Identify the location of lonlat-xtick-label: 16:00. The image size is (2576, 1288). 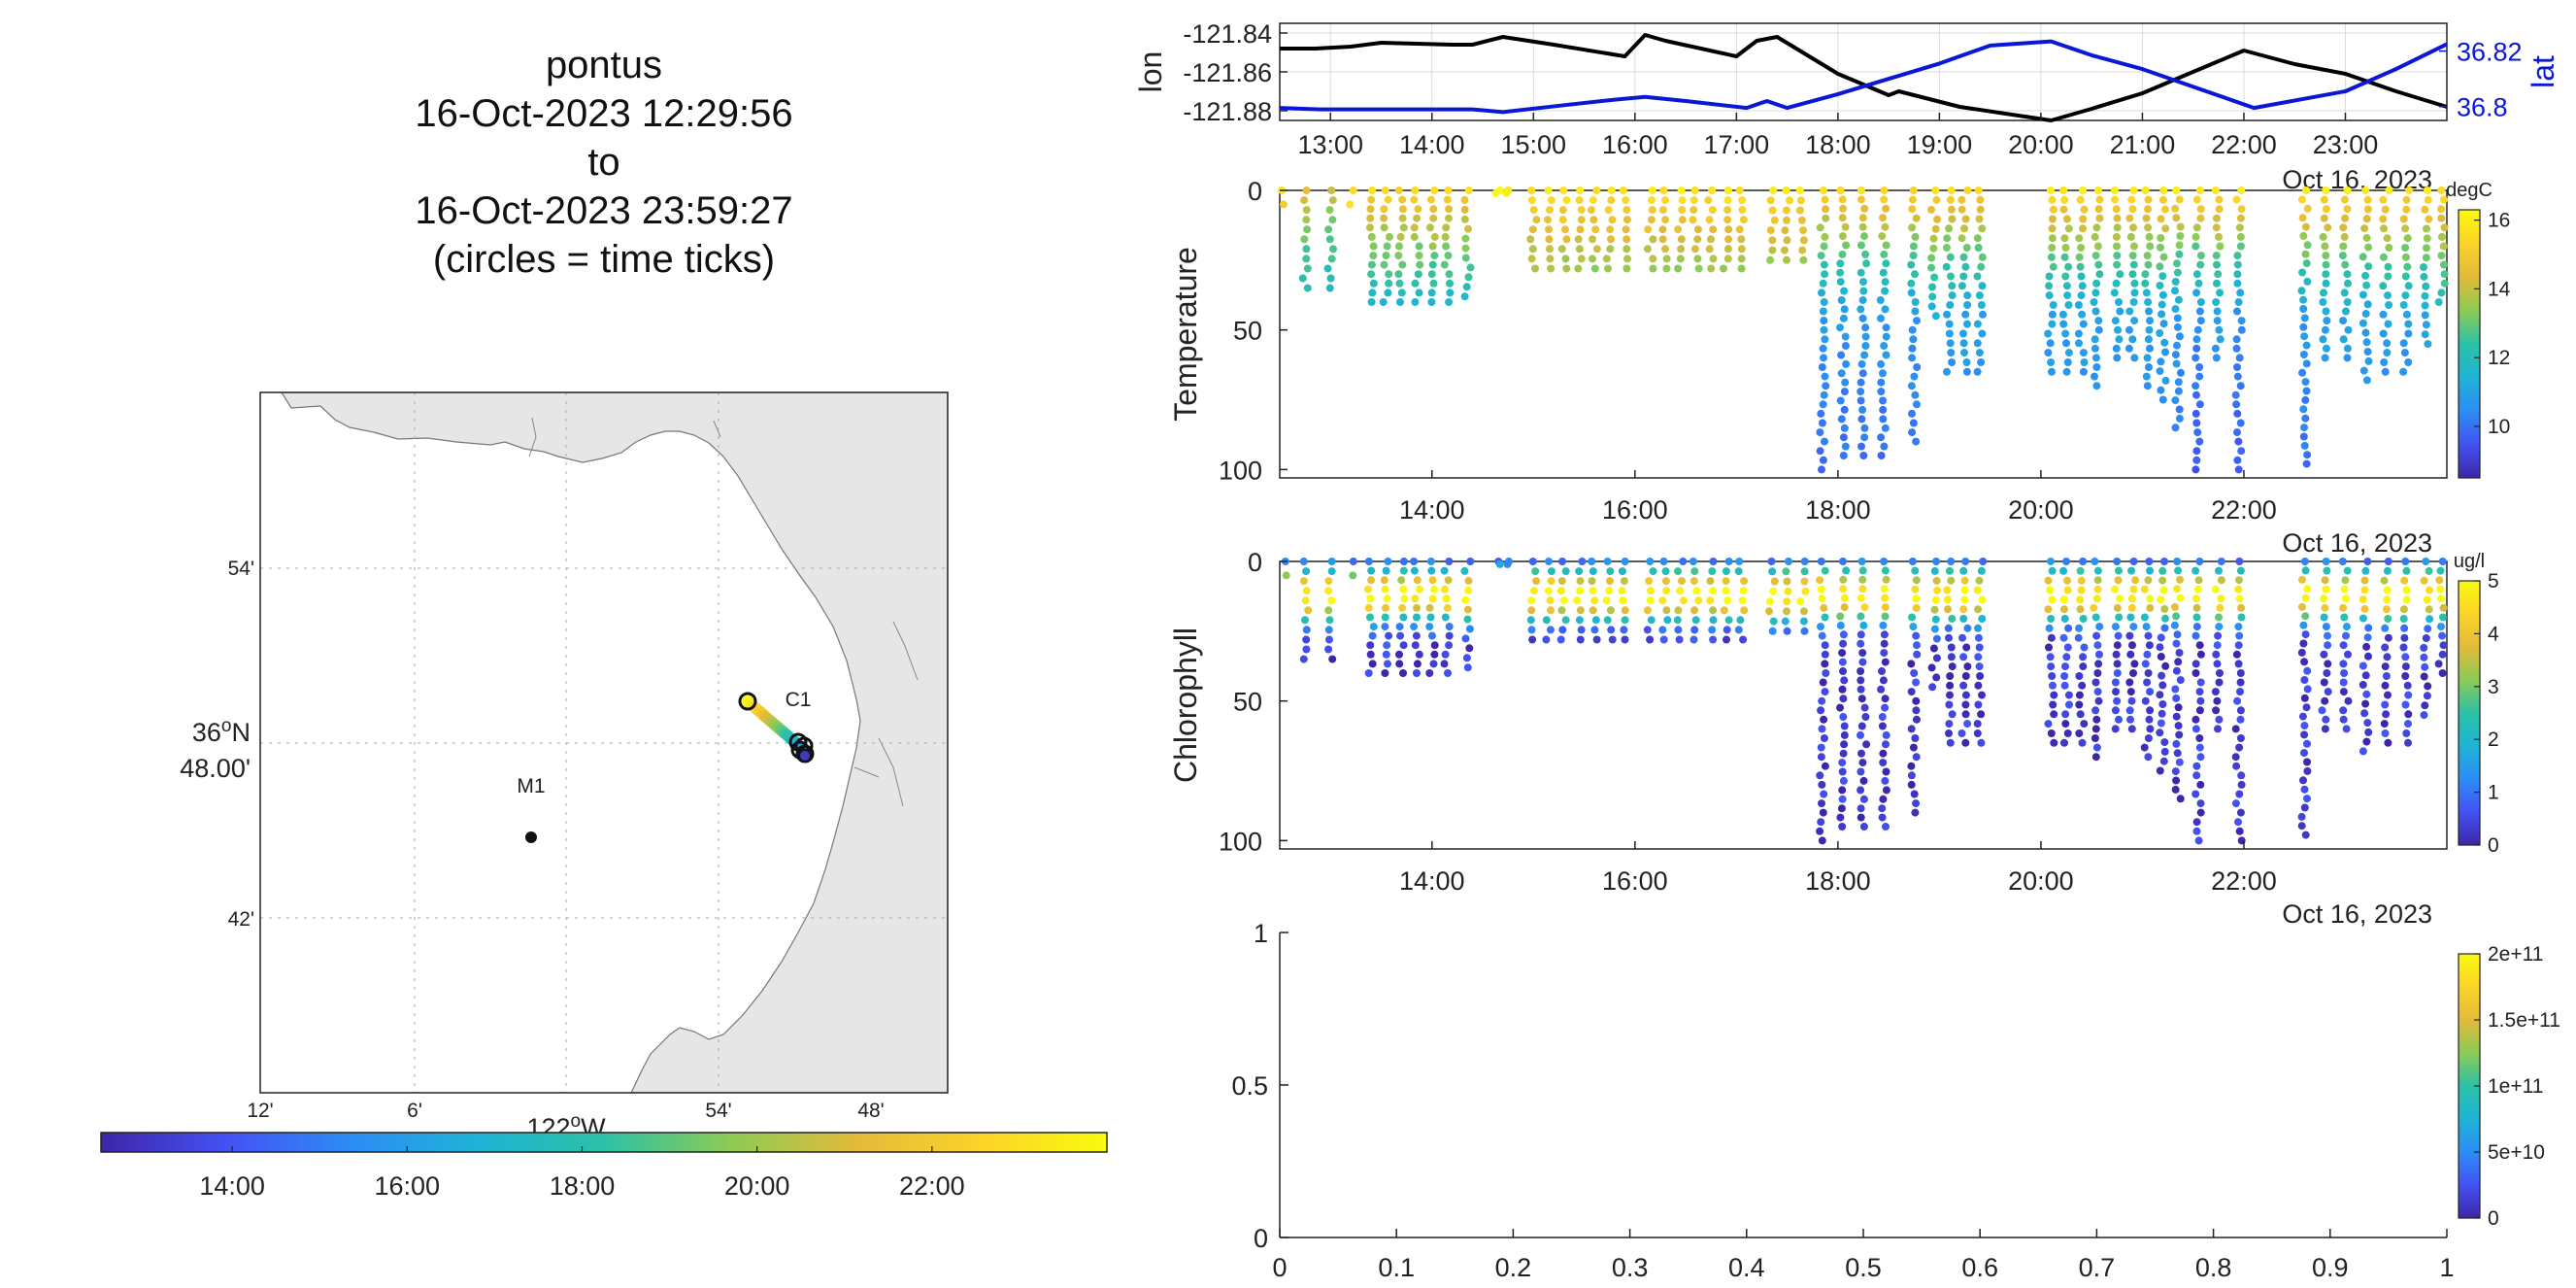
(1635, 144).